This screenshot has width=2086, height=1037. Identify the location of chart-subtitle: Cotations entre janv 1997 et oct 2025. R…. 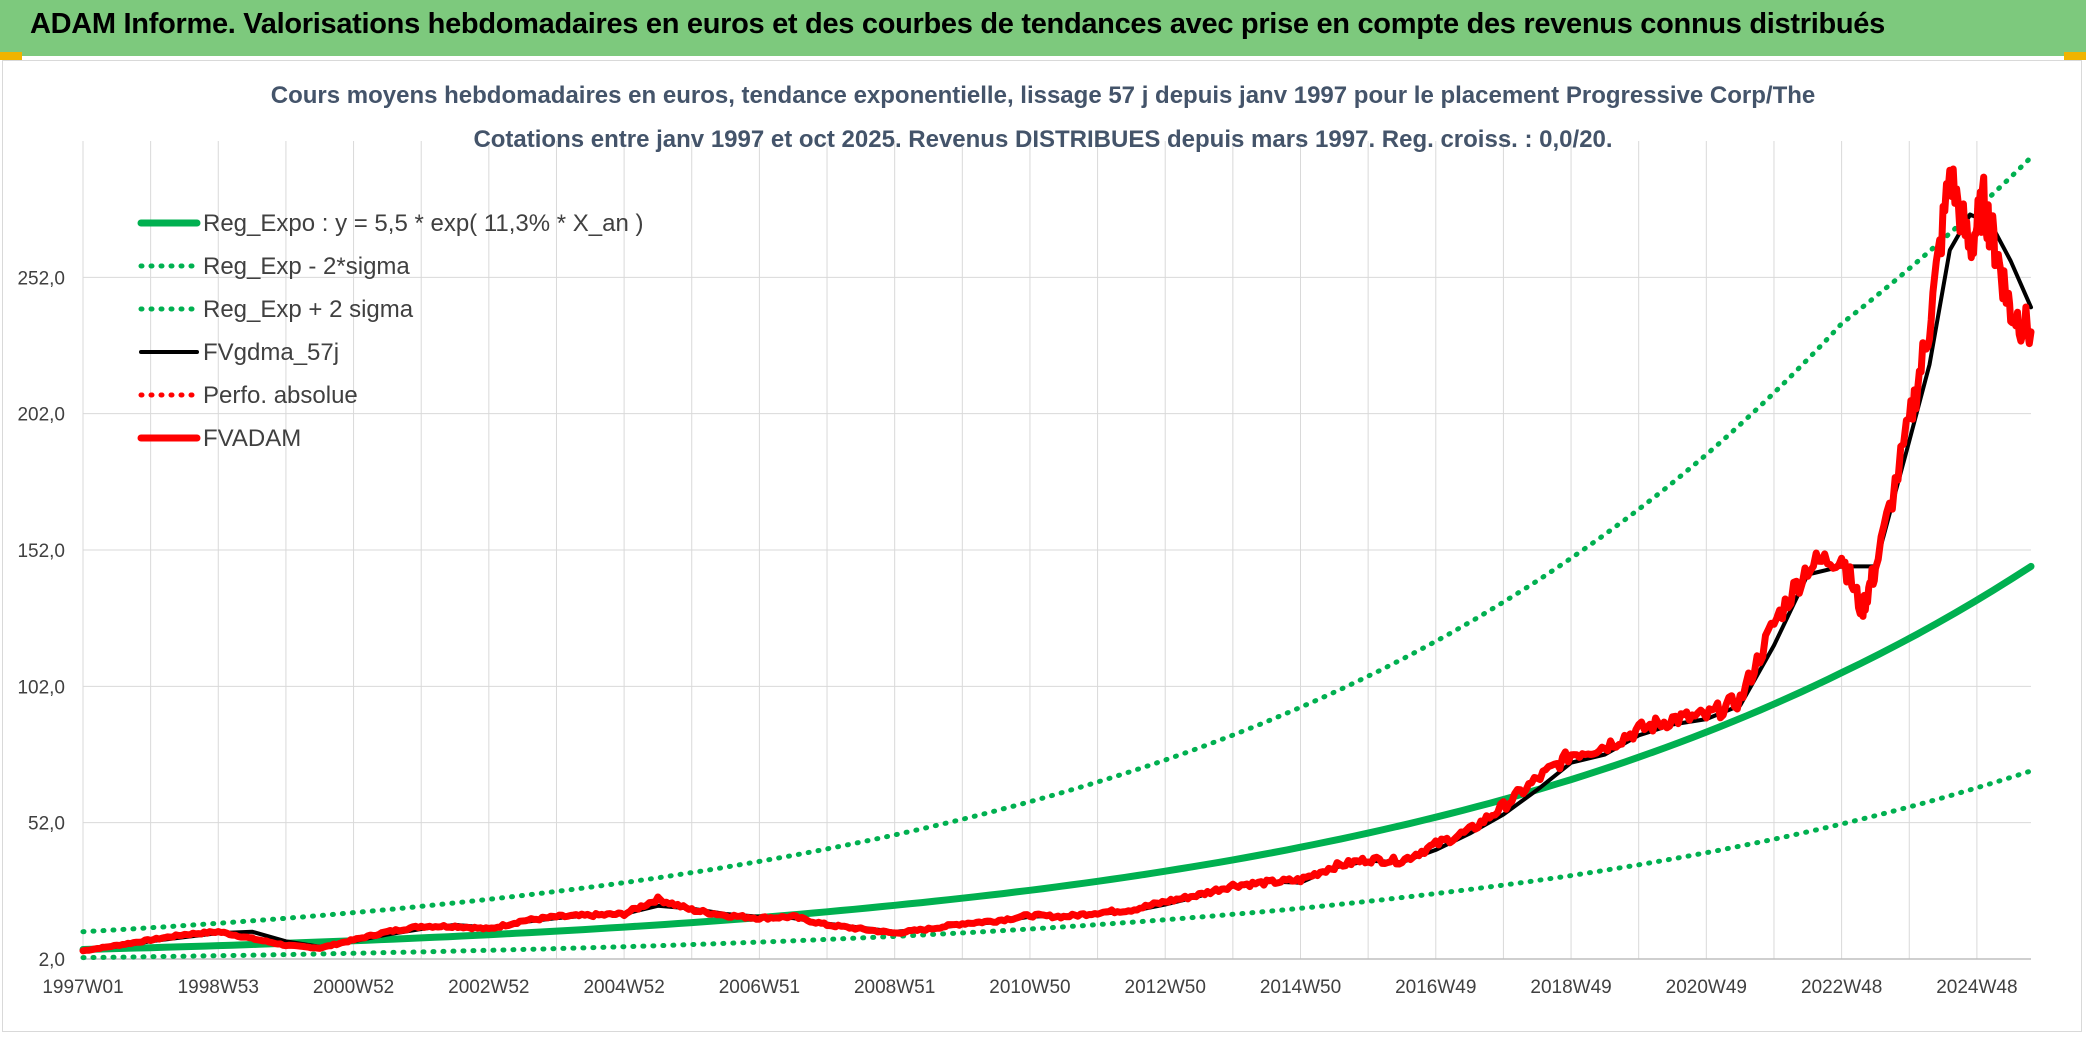
(1042, 139).